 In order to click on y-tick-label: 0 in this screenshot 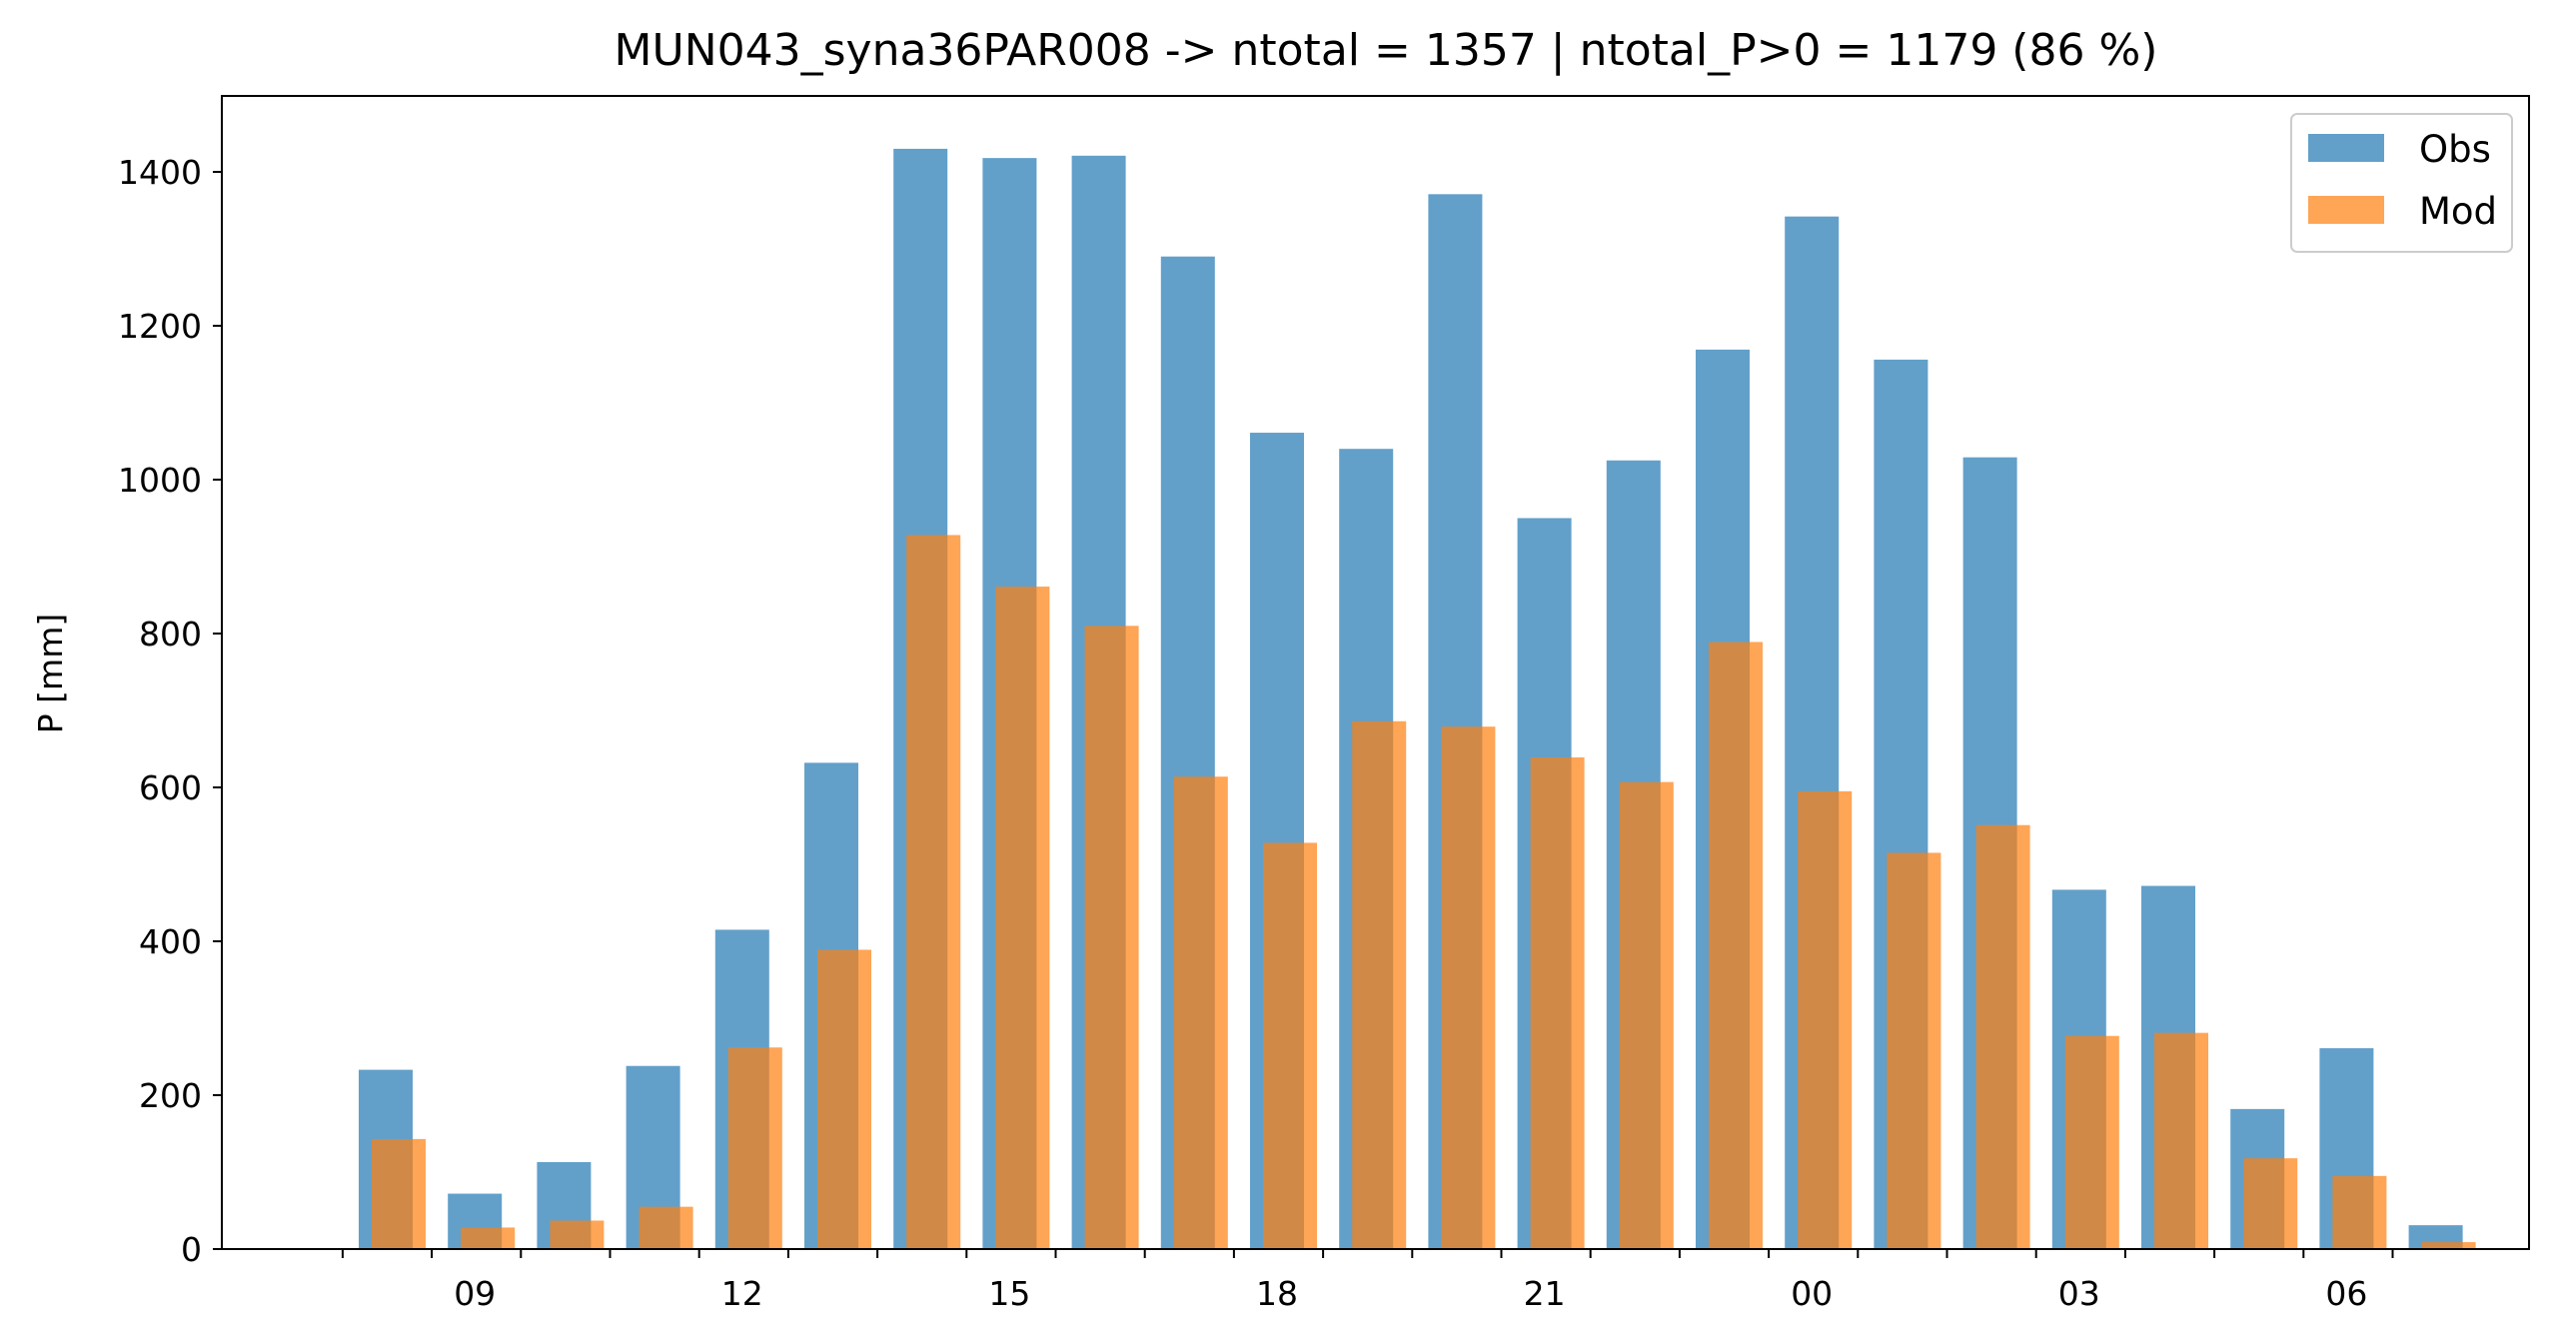, I will do `click(191, 1249)`.